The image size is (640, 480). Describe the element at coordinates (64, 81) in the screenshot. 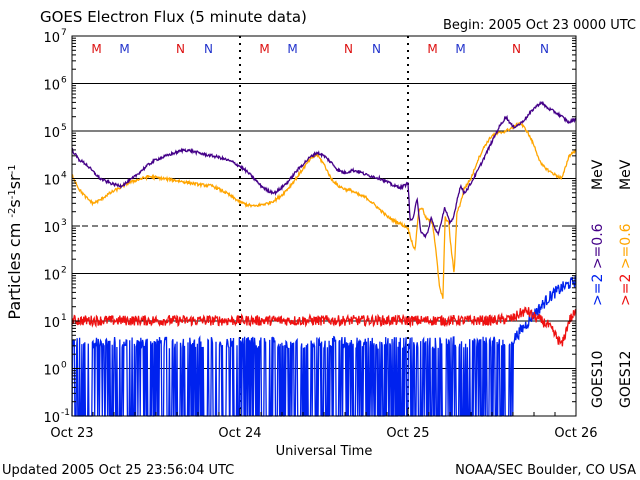

I see `y-tick-exponent: 6` at that location.